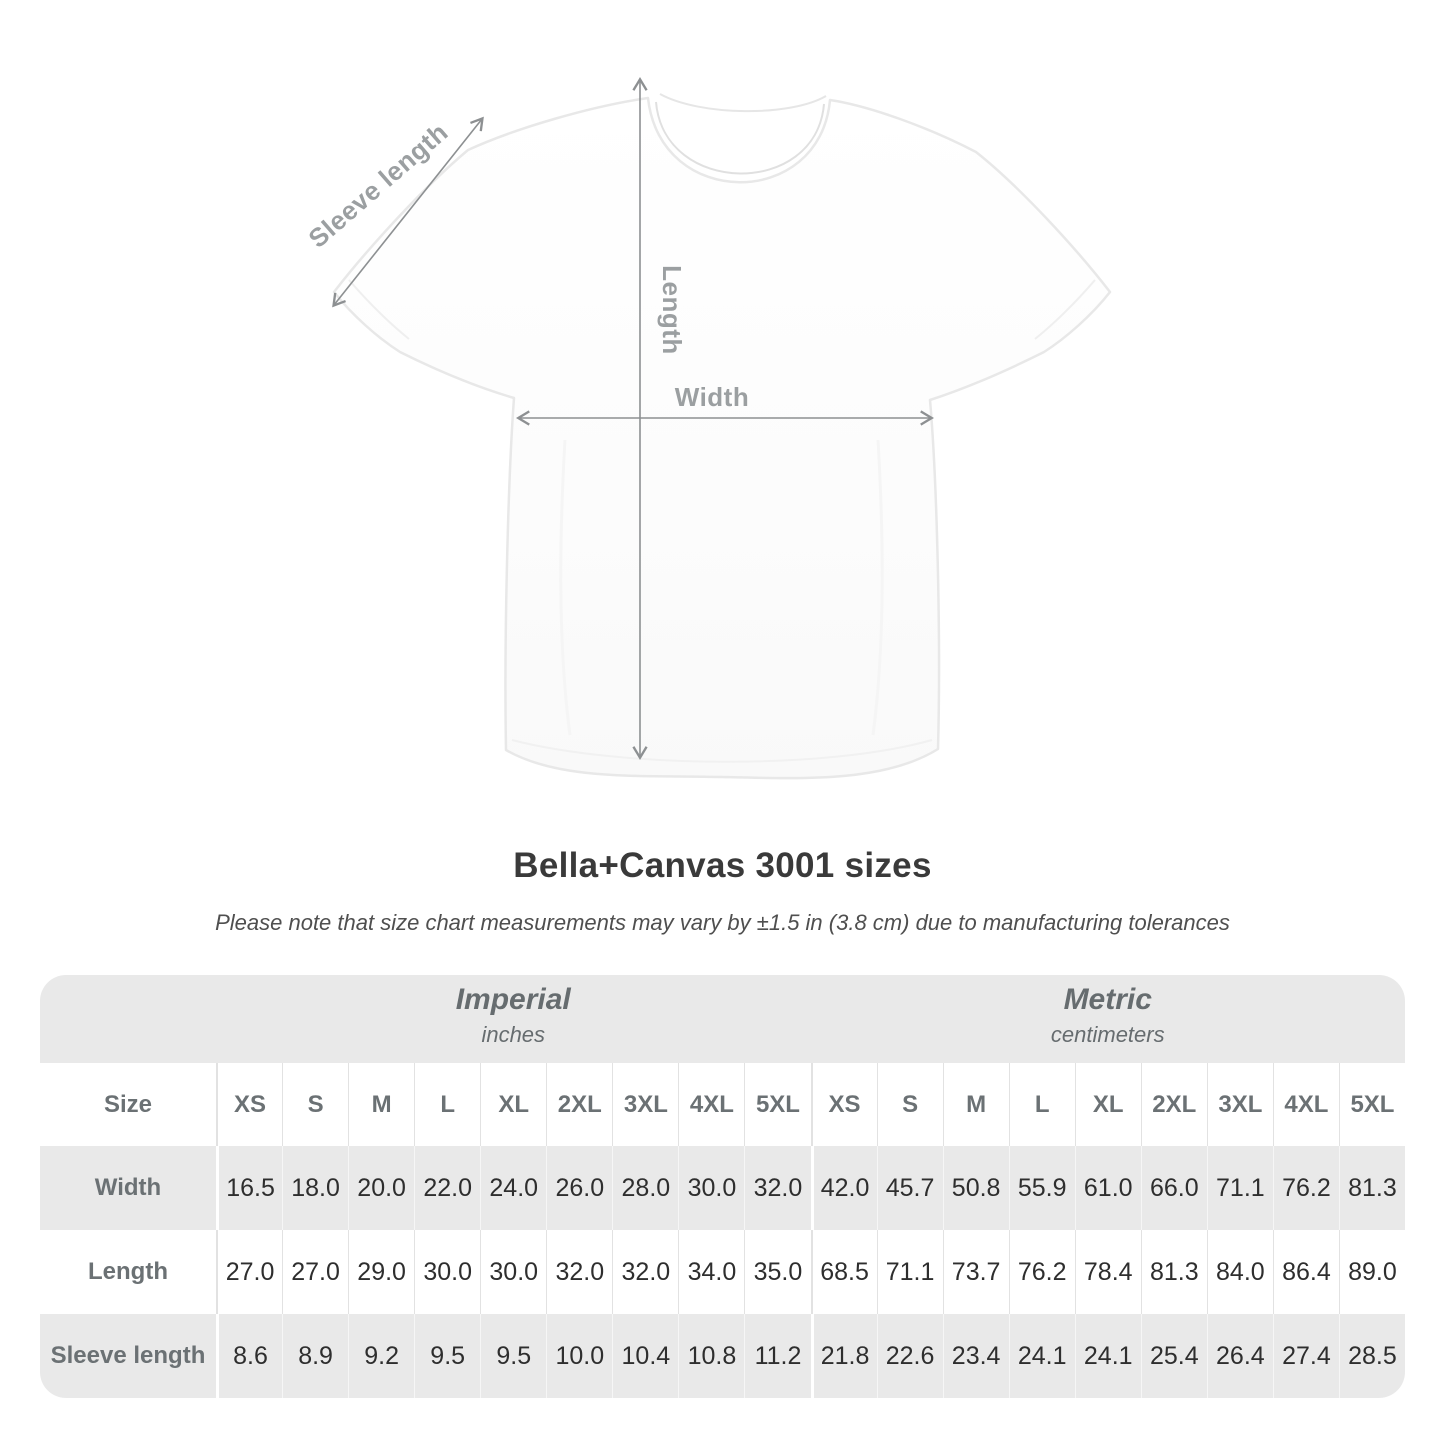 This screenshot has width=1445, height=1445. What do you see at coordinates (381, 1188) in the screenshot?
I see `table-cell: 20.0` at bounding box center [381, 1188].